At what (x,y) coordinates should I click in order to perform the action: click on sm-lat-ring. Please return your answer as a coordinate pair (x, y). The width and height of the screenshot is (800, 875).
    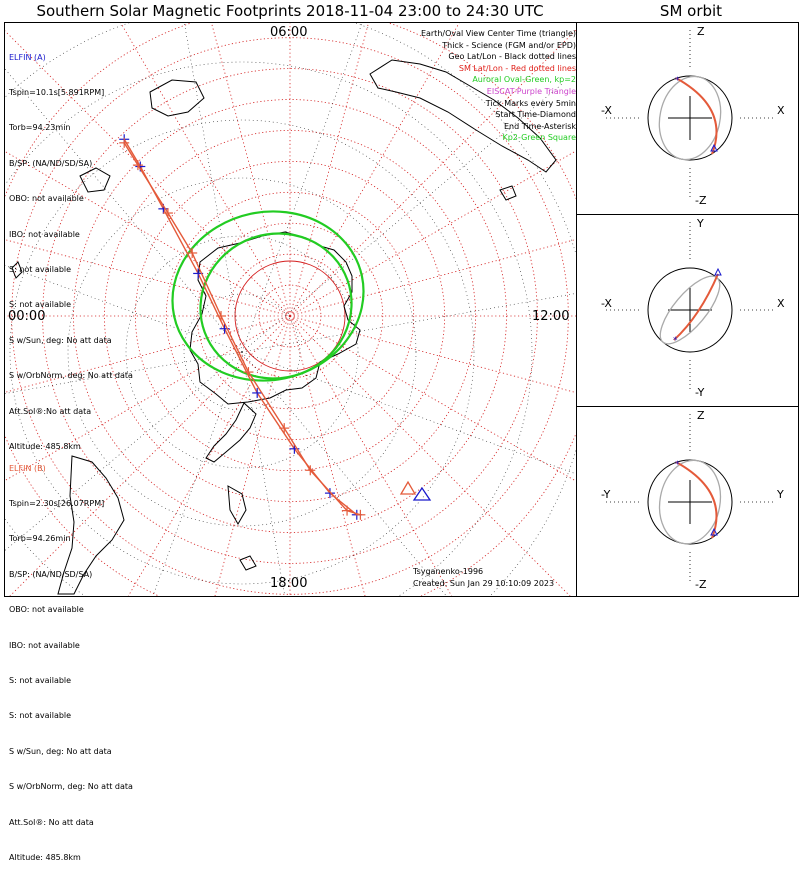
    Looking at the image, I should click on (290, 316).